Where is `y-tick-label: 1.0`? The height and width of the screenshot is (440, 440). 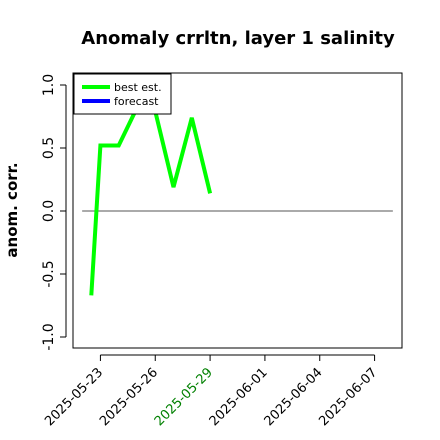
y-tick-label: 1.0 is located at coordinates (49, 85).